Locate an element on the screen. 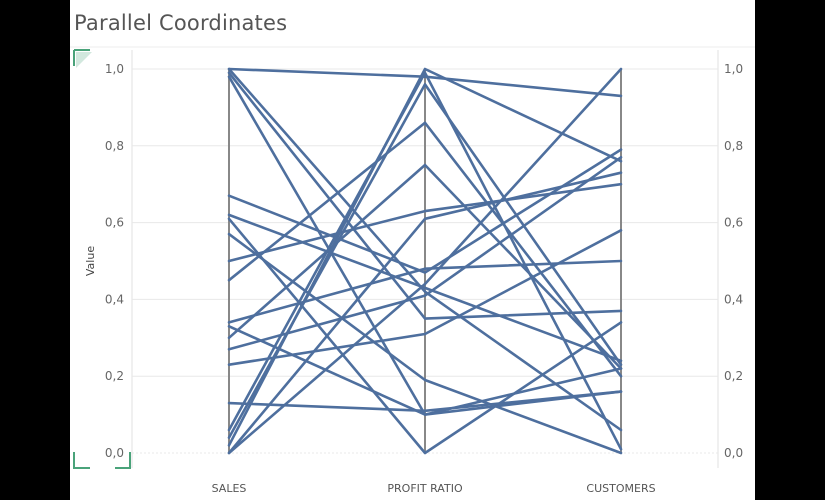 The image size is (825, 500). y-tick-label-right: 0,8 is located at coordinates (733, 146).